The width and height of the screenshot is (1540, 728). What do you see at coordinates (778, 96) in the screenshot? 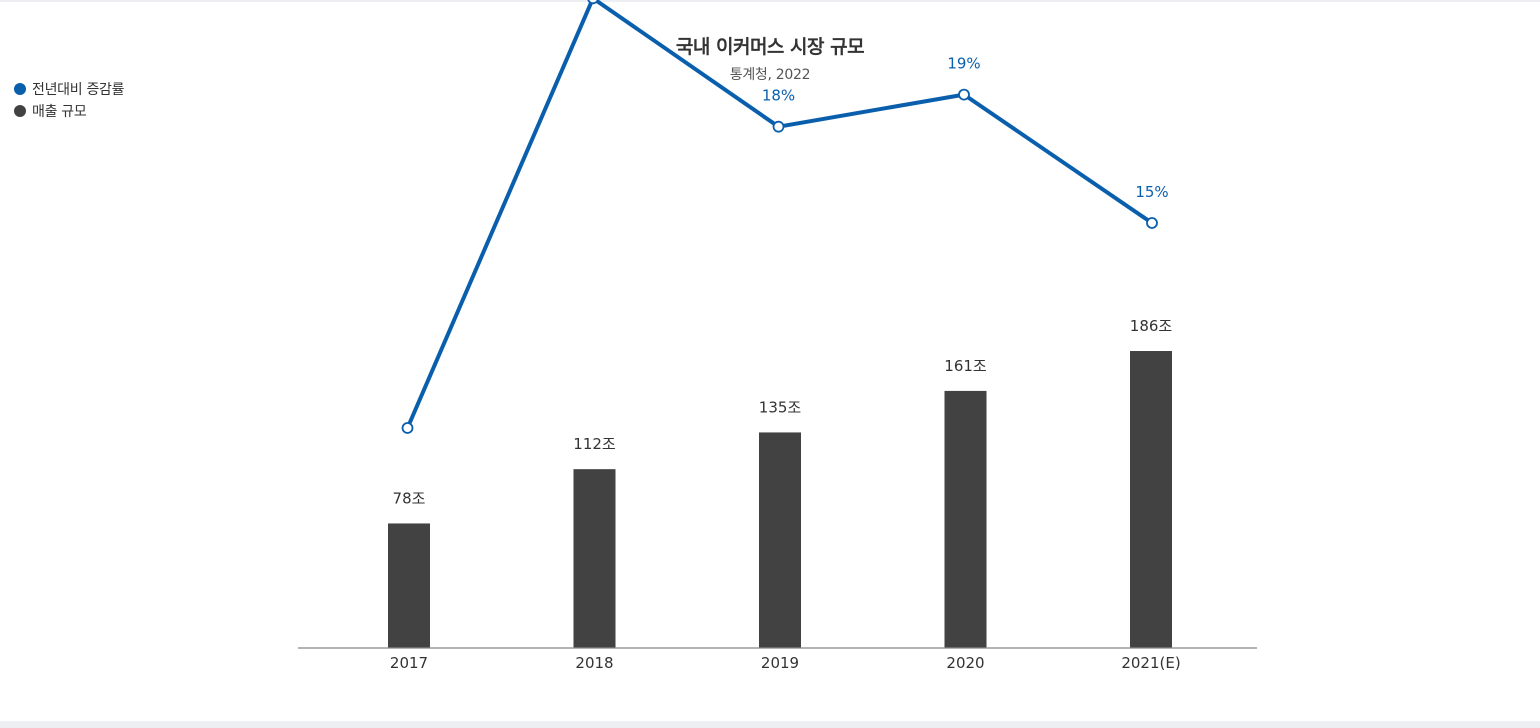
I see `growth-rate-label-2019: 18%` at bounding box center [778, 96].